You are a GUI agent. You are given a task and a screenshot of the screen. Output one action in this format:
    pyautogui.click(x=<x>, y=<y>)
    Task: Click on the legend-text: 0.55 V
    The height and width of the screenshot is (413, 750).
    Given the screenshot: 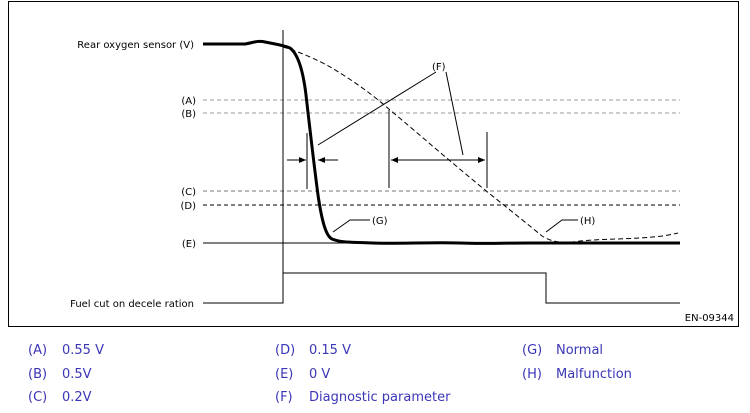 What is the action you would take?
    pyautogui.click(x=83, y=350)
    